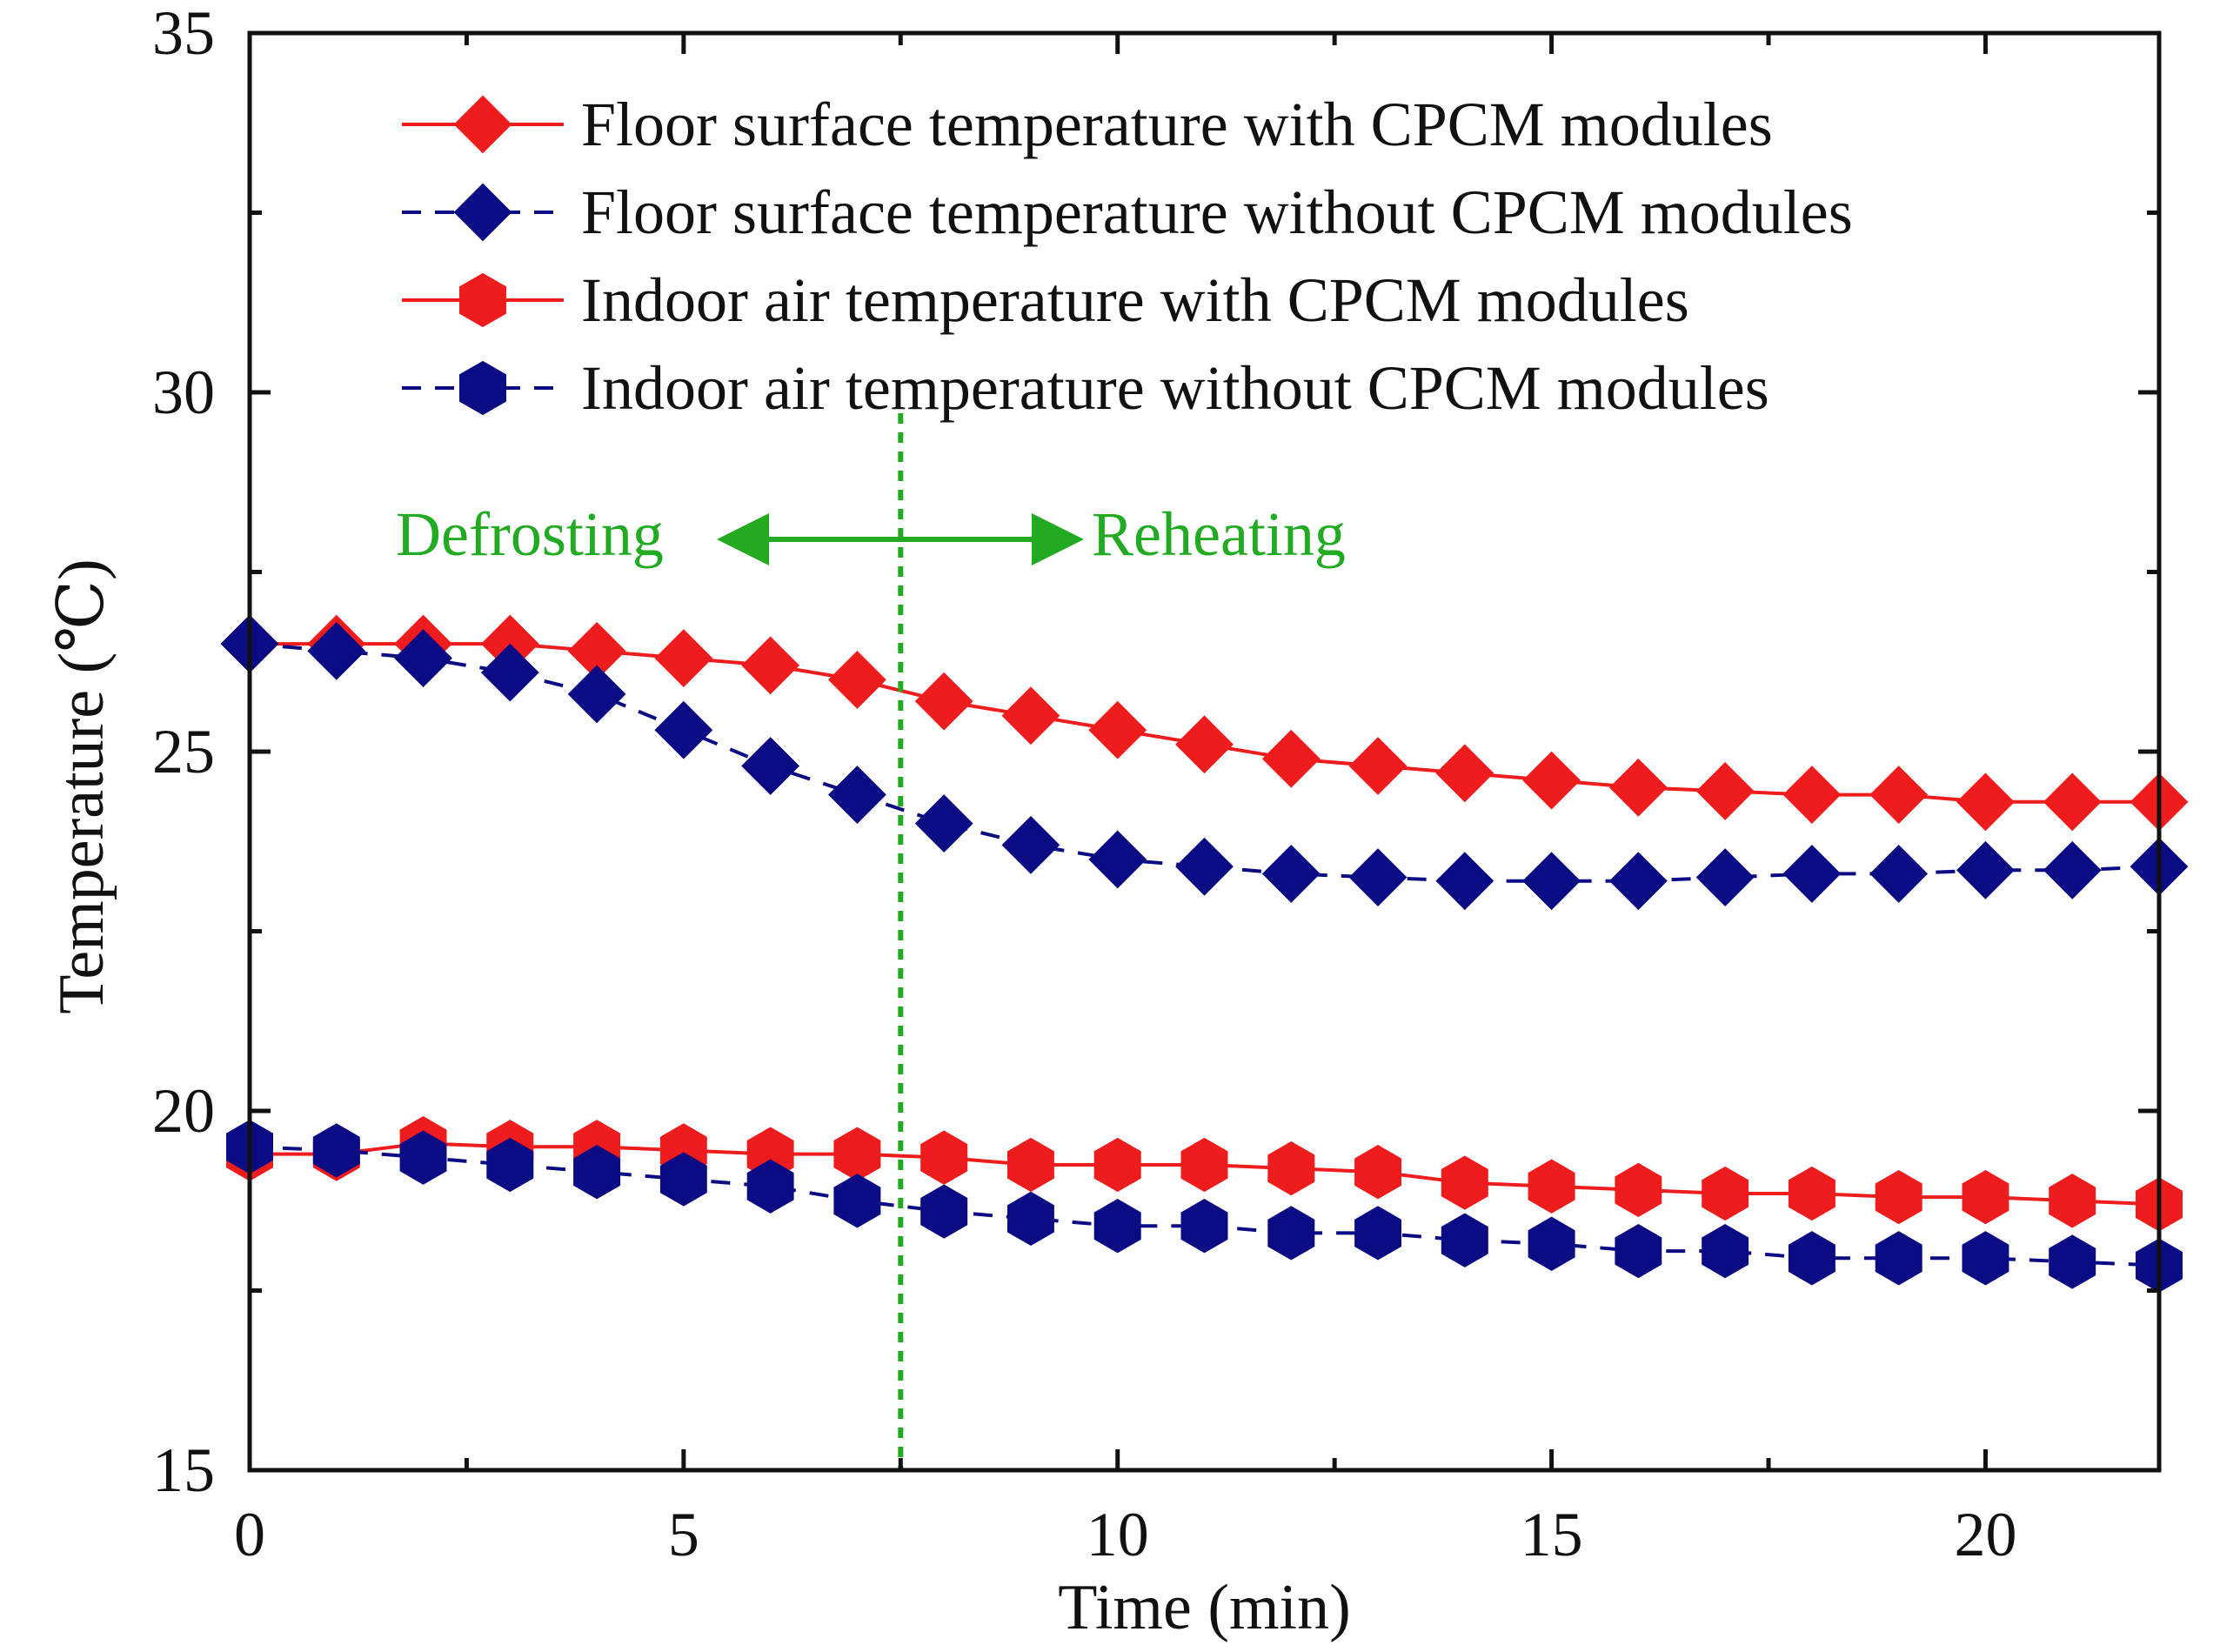 The height and width of the screenshot is (1652, 2240). What do you see at coordinates (183, 1111) in the screenshot?
I see `y-tick-label-20: 20` at bounding box center [183, 1111].